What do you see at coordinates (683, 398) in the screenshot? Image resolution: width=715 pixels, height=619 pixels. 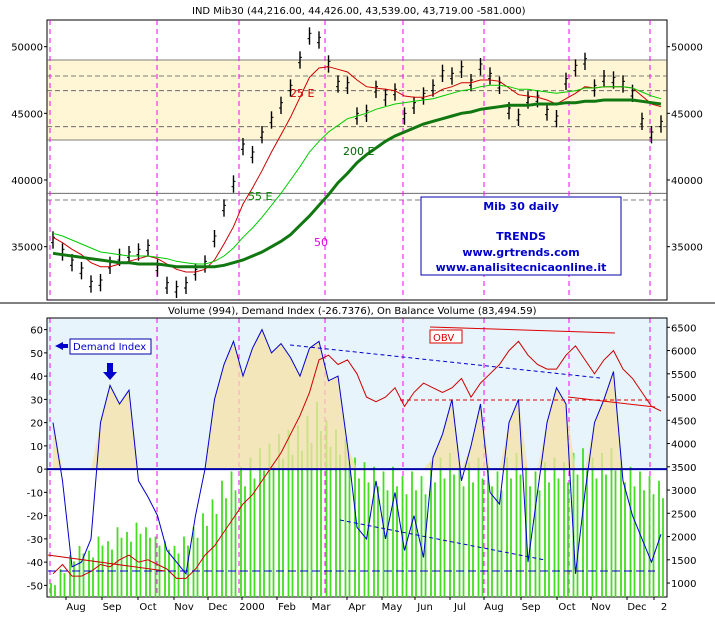 I see `y-tick-right: 5000` at bounding box center [683, 398].